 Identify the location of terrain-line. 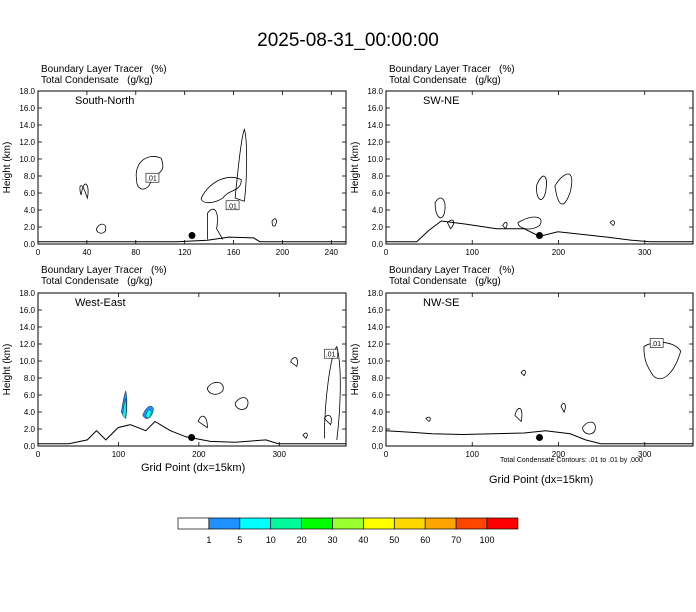
(192, 432).